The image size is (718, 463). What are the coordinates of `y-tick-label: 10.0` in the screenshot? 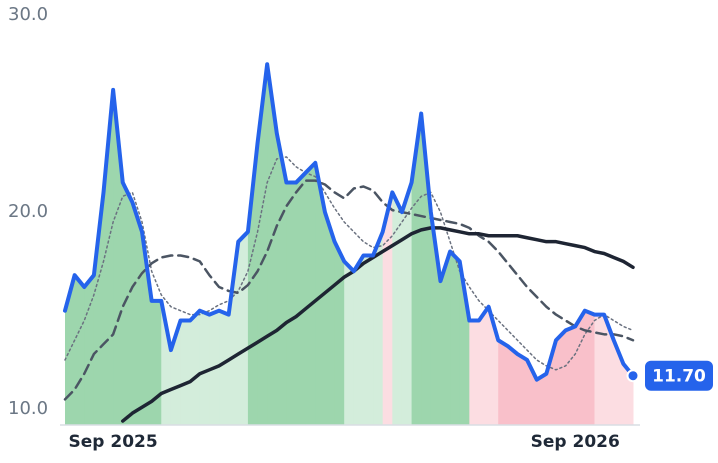 It's located at (28, 408).